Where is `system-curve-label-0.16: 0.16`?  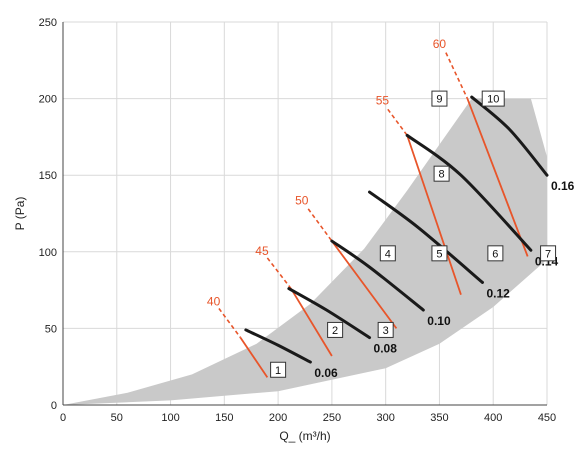
system-curve-label-0.16: 0.16 is located at coordinates (563, 186).